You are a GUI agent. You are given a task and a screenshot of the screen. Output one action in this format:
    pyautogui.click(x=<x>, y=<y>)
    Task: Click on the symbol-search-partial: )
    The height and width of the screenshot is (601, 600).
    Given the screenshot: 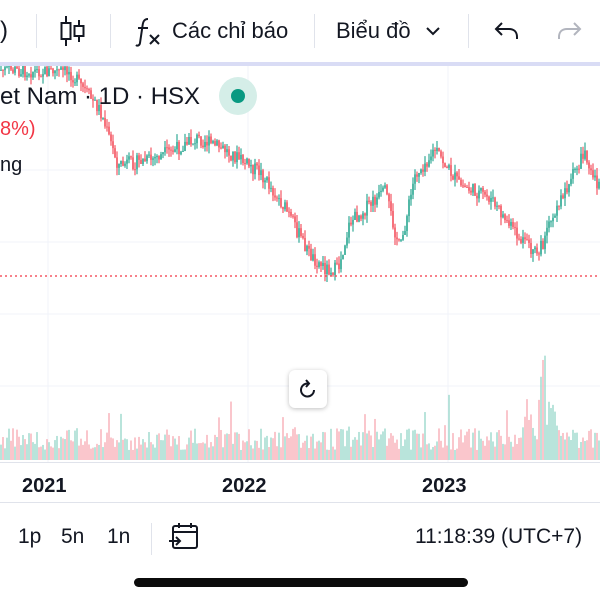 What is the action you would take?
    pyautogui.click(x=4, y=31)
    